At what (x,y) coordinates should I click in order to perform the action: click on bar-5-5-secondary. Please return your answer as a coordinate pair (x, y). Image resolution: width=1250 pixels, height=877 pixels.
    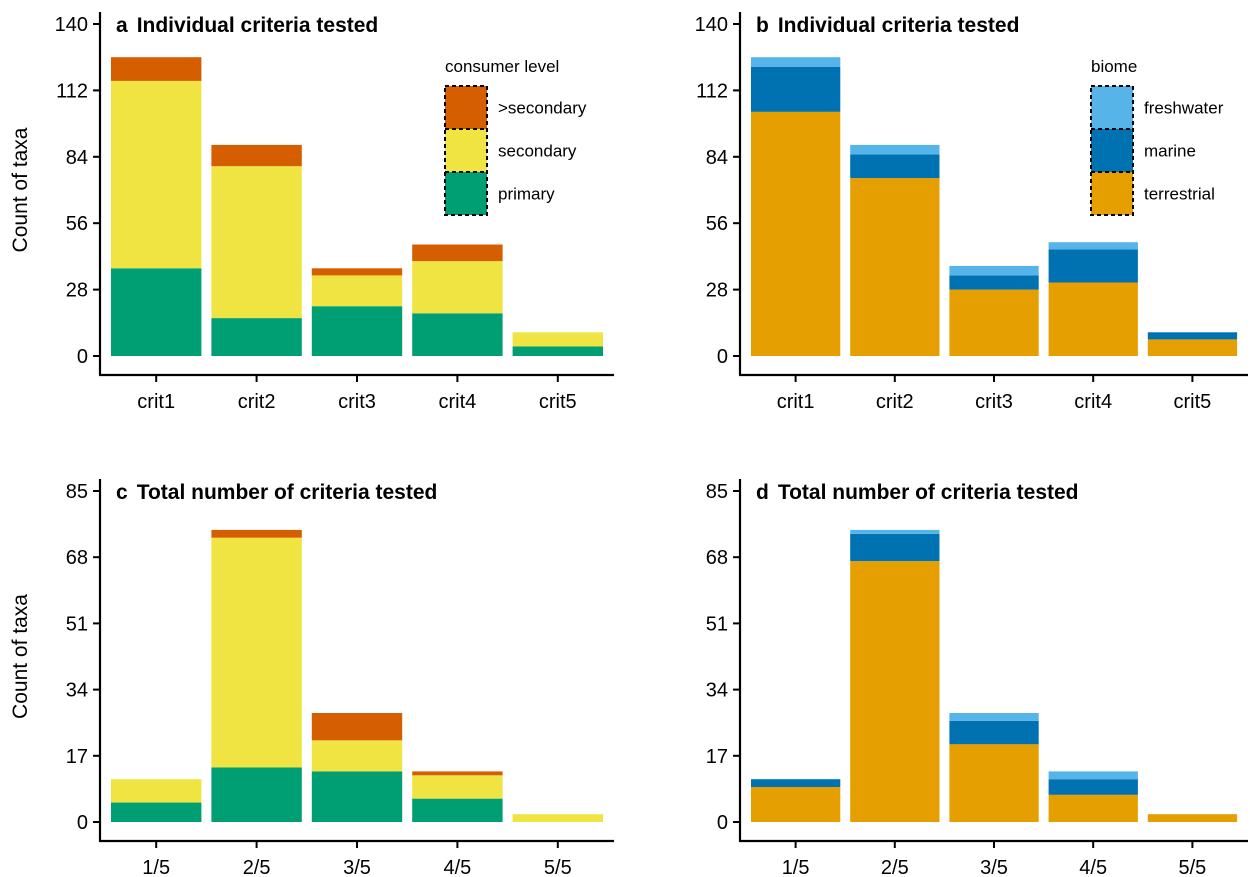
    Looking at the image, I should click on (557, 818).